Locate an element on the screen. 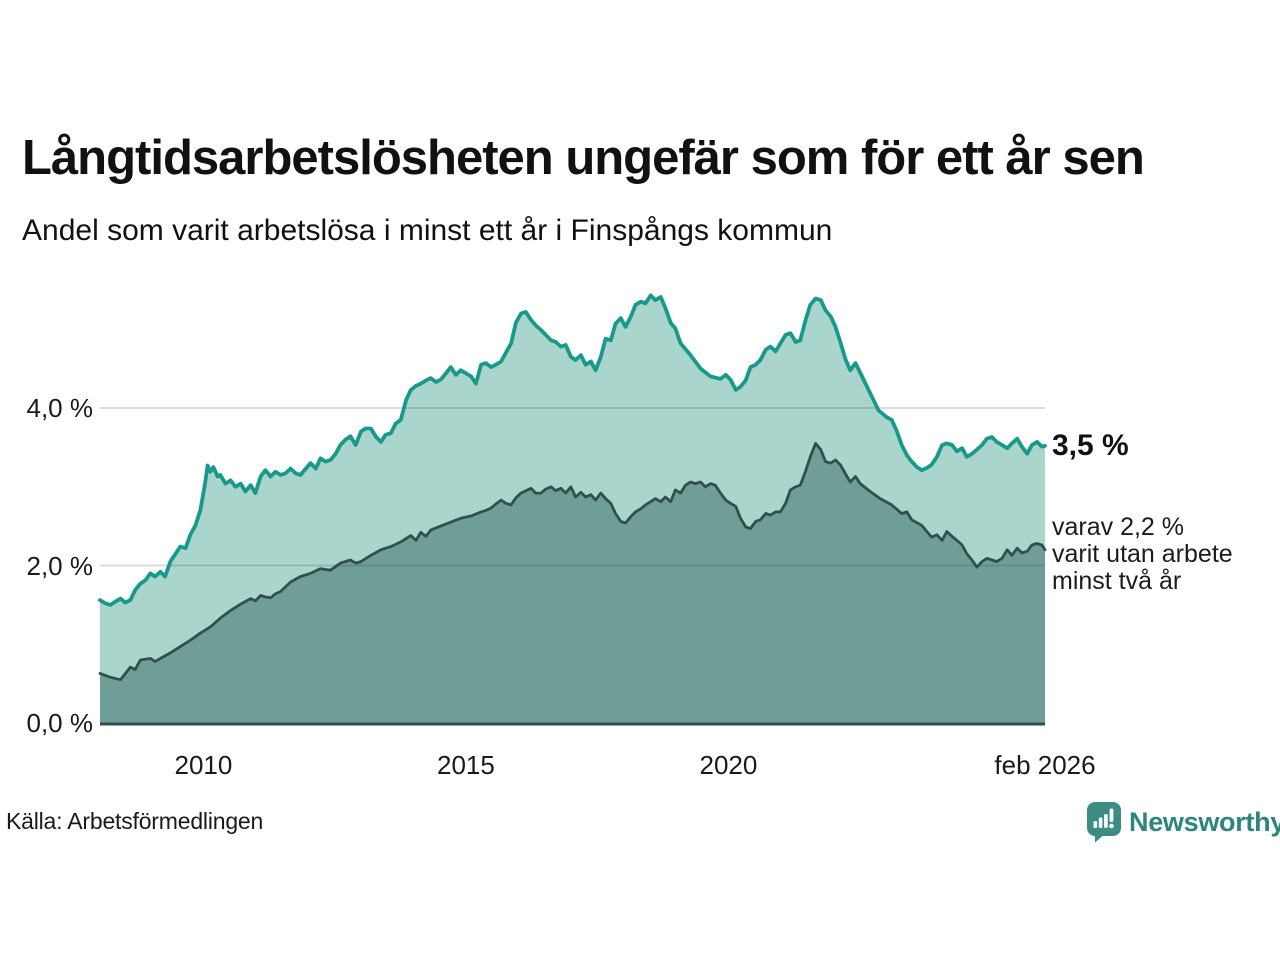 This screenshot has width=1280, height=960. newsworthy-logo: Newsworthy is located at coordinates (1183, 822).